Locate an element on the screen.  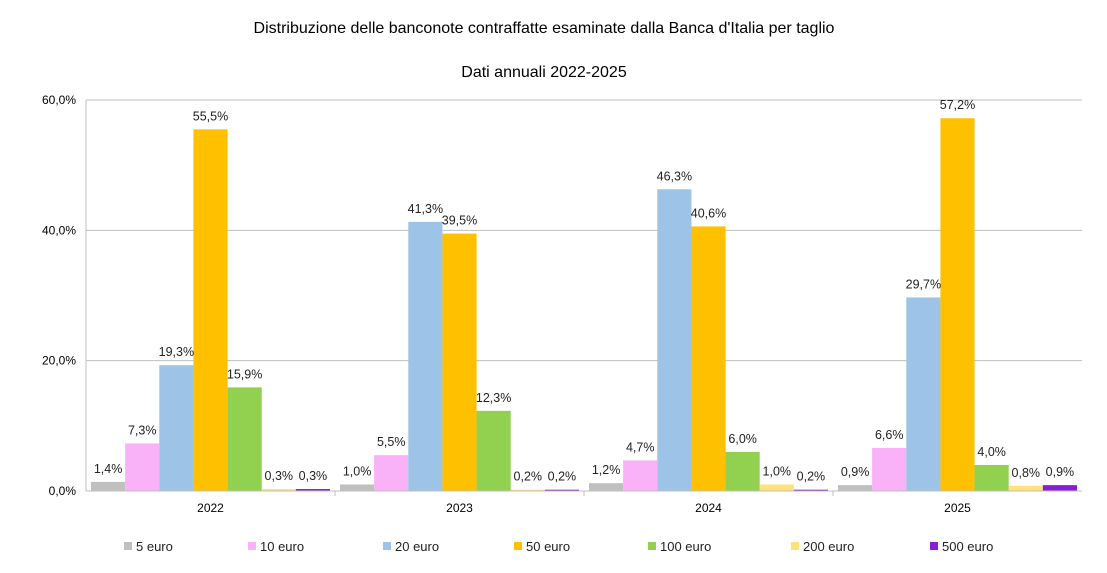
bar-200-euro-2025 is located at coordinates (1025, 488).